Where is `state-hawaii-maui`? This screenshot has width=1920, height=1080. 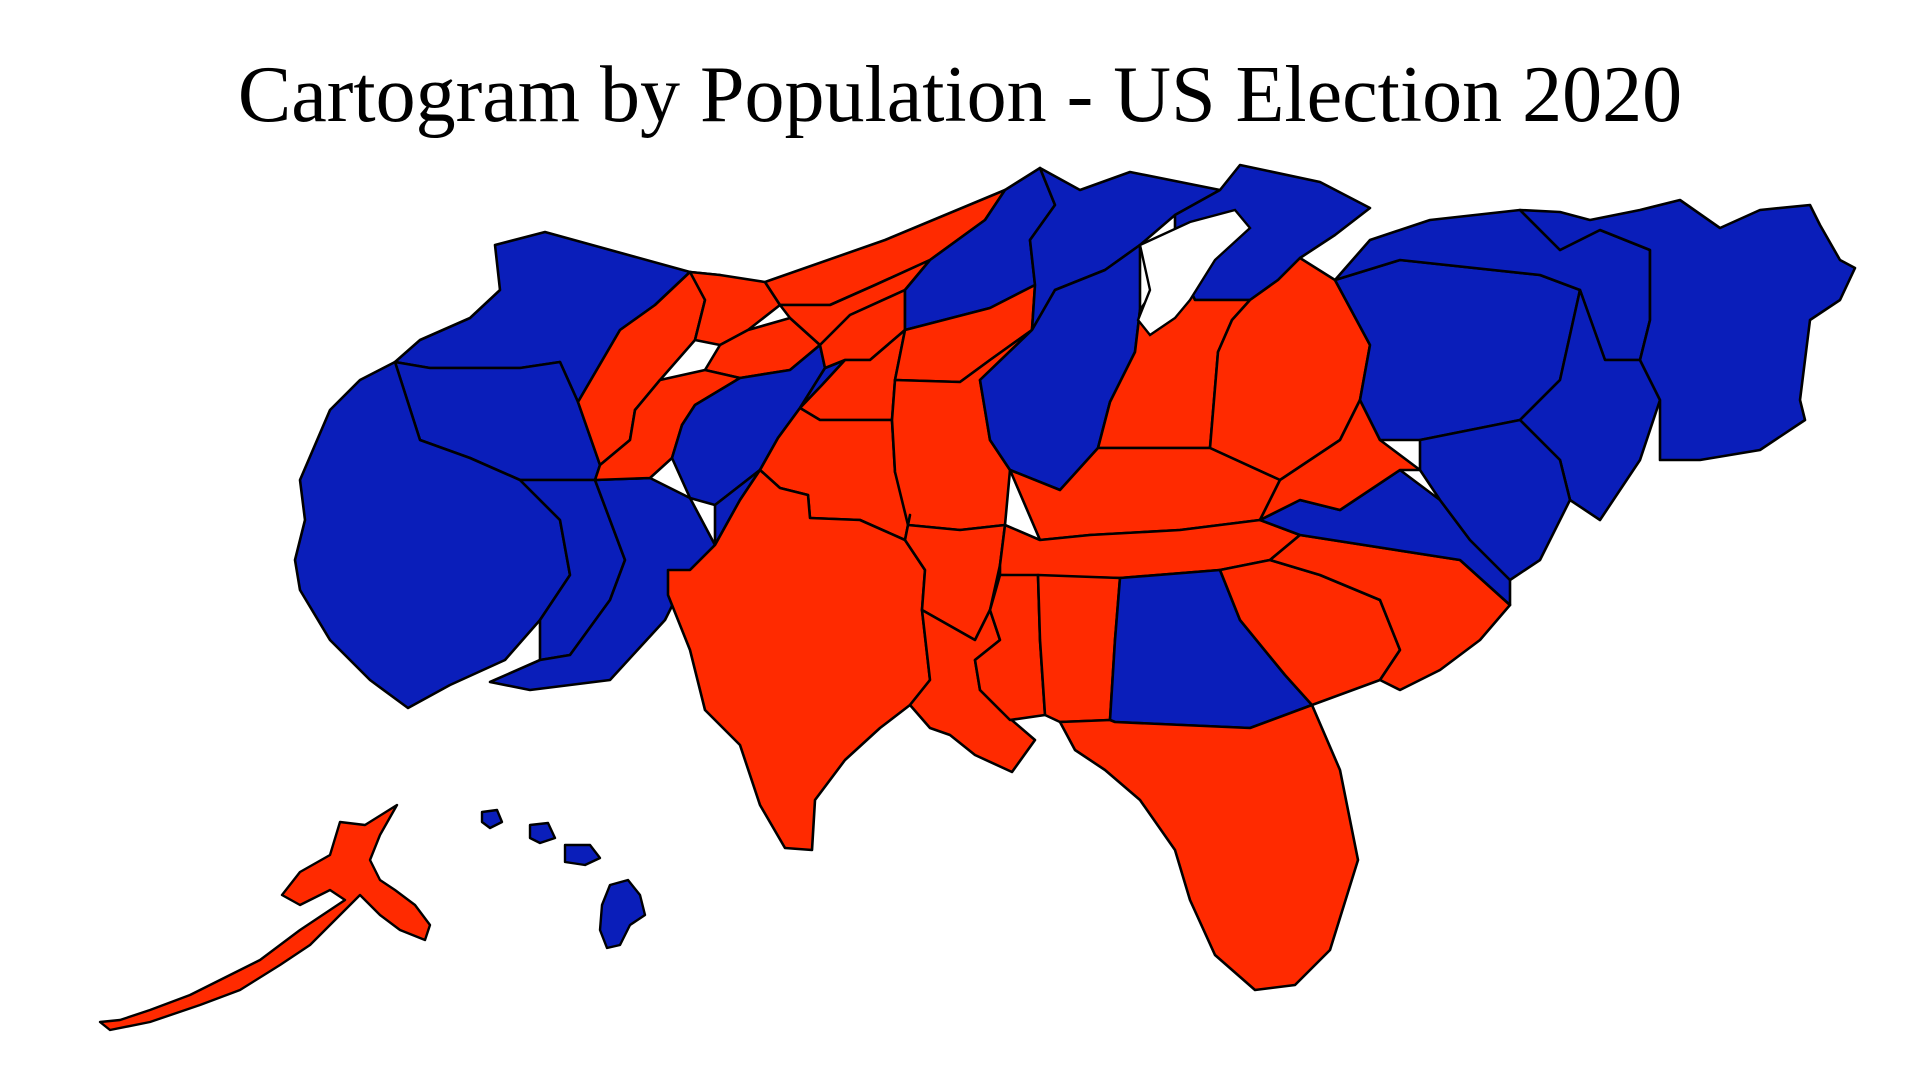 state-hawaii-maui is located at coordinates (582, 855).